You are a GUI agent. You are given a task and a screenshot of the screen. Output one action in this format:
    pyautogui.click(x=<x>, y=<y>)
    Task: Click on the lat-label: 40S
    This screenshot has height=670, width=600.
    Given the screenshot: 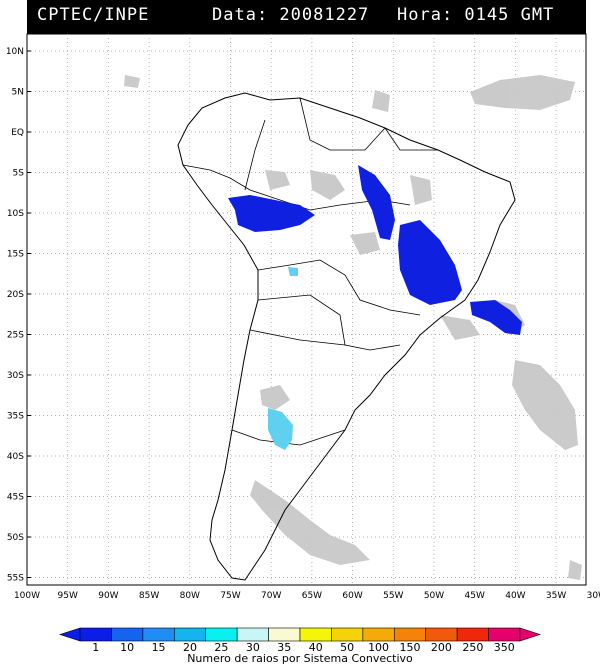 What is the action you would take?
    pyautogui.click(x=15, y=457)
    